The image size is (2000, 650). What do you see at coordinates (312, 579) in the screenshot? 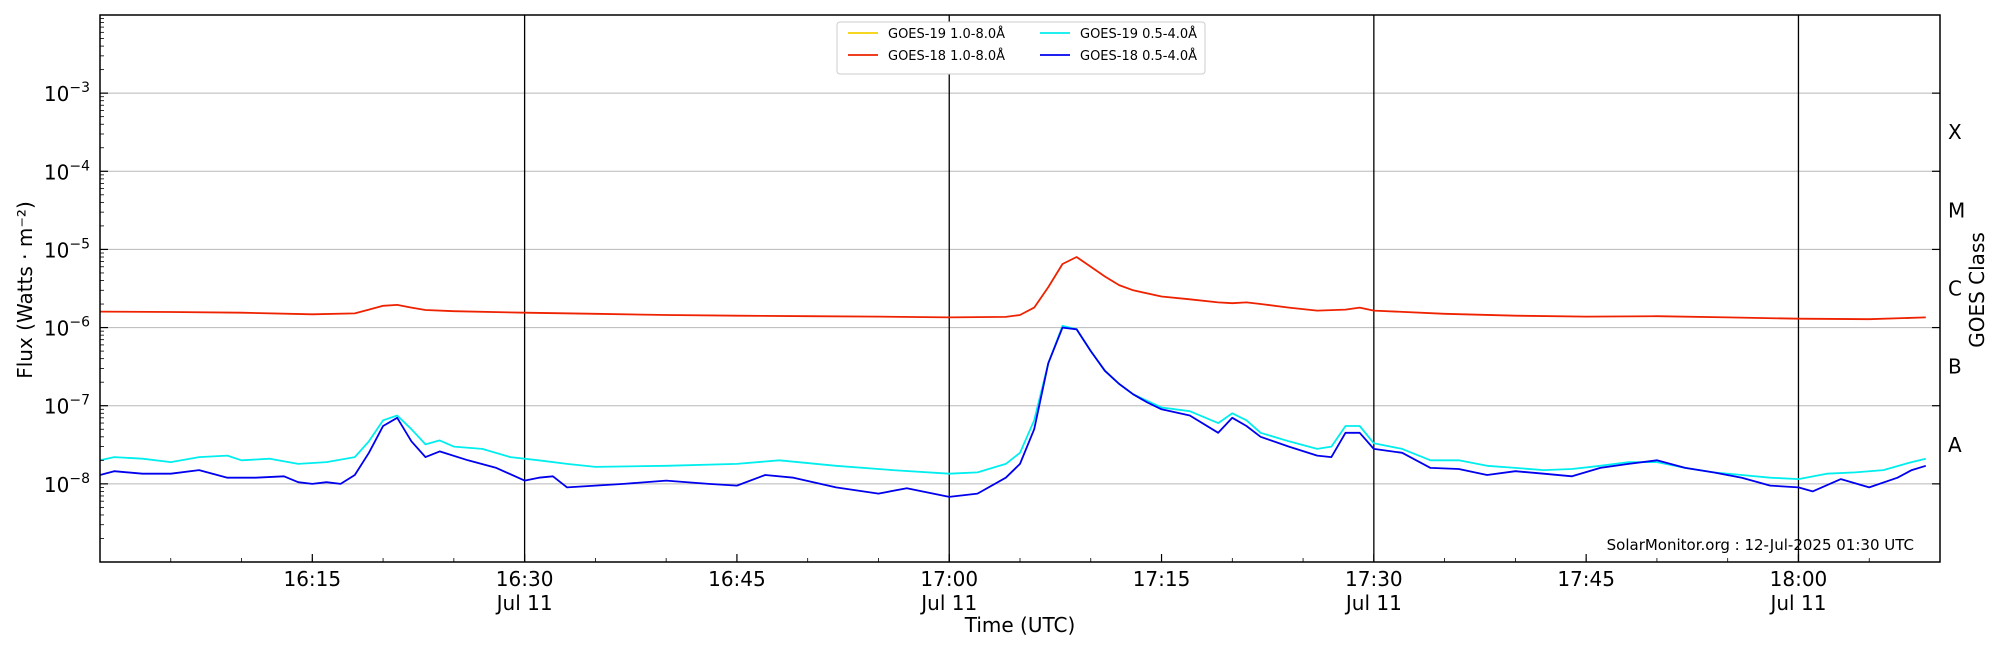
I see `x-tick-label: 16:15` at bounding box center [312, 579].